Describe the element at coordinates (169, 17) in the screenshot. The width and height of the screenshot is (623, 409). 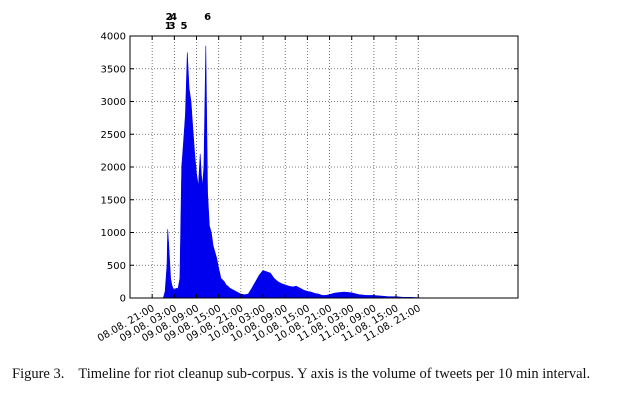
I see `event-marker-2: 2` at that location.